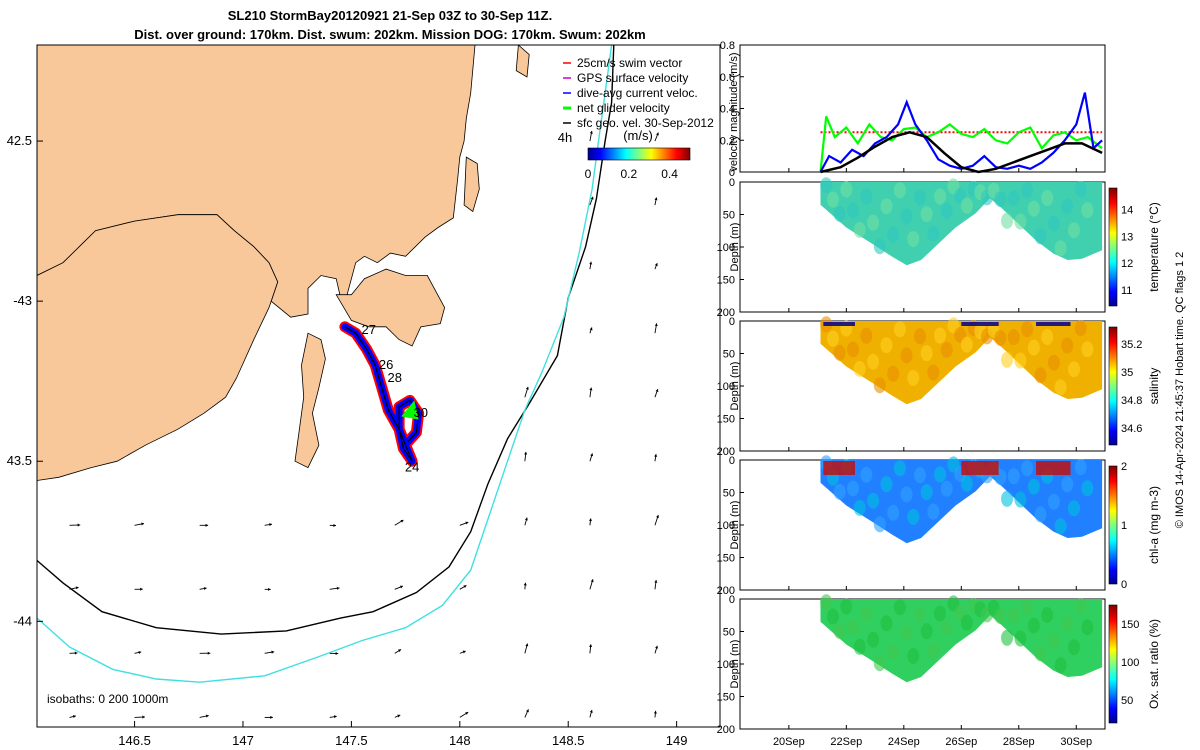 The image size is (1200, 750). I want to click on velocity-series-line, so click(961, 152).